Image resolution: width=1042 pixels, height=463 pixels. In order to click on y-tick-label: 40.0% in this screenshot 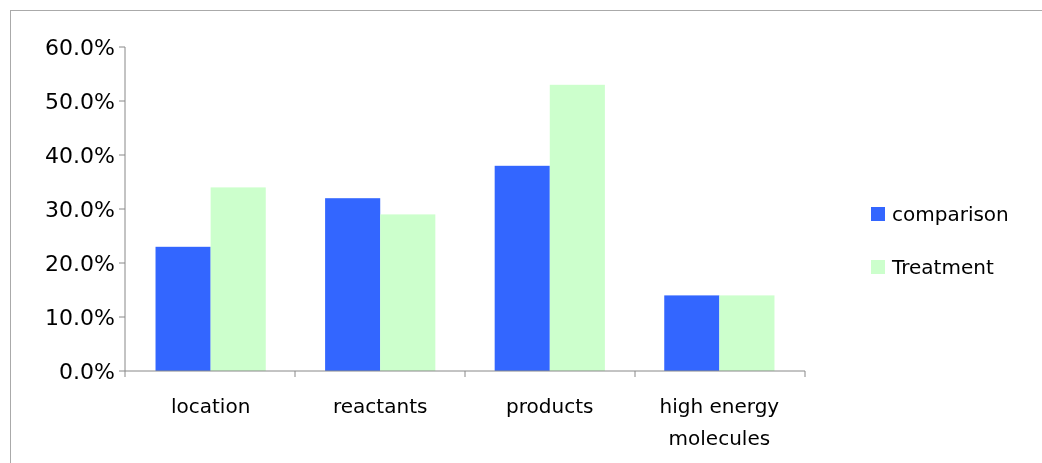, I will do `click(80, 155)`.